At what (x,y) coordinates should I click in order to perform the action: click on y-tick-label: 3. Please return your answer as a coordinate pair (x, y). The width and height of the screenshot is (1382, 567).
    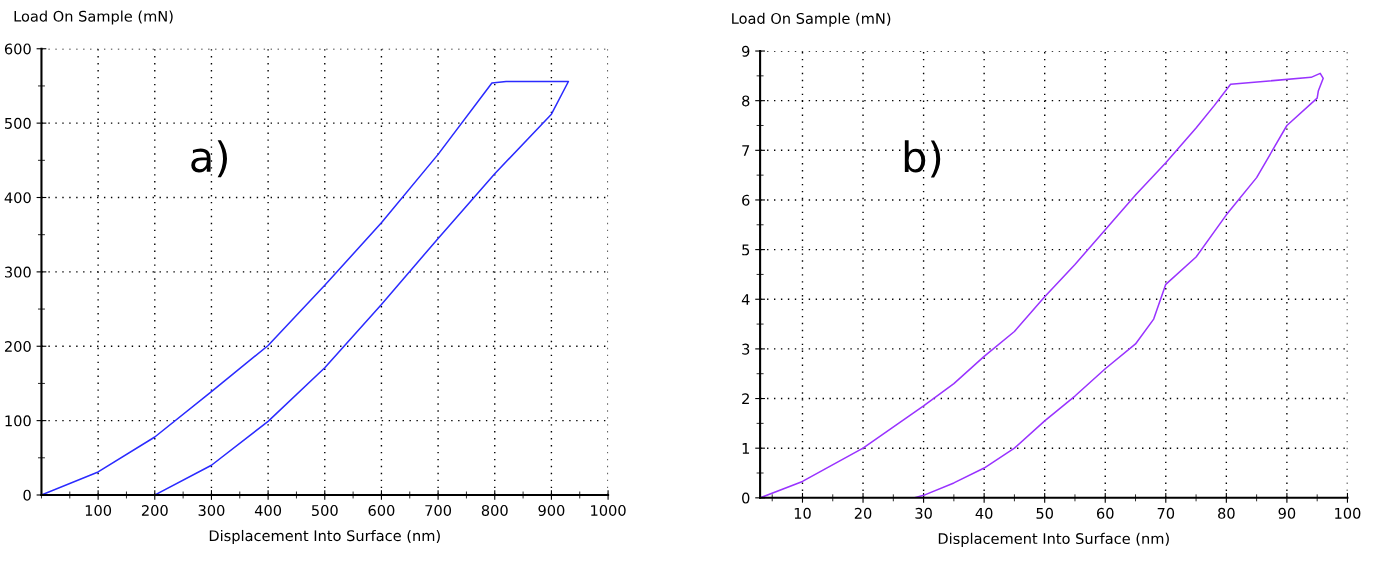
    Looking at the image, I should click on (746, 349).